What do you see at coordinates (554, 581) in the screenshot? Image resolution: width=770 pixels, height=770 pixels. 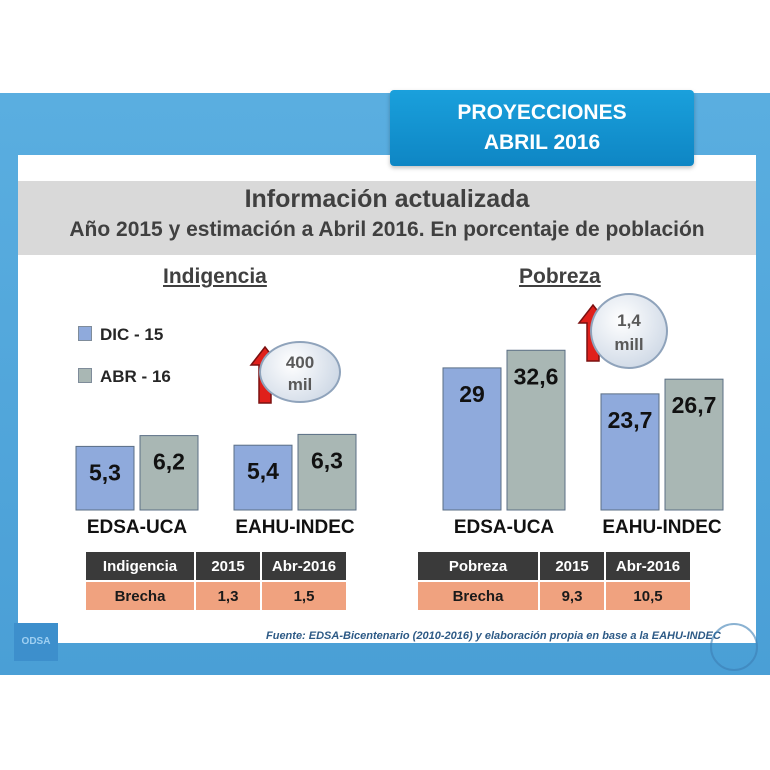 I see `pobreza-brecha-table: Pobreza 2015 Abr-2016 Brecha 9,3 10,5` at bounding box center [554, 581].